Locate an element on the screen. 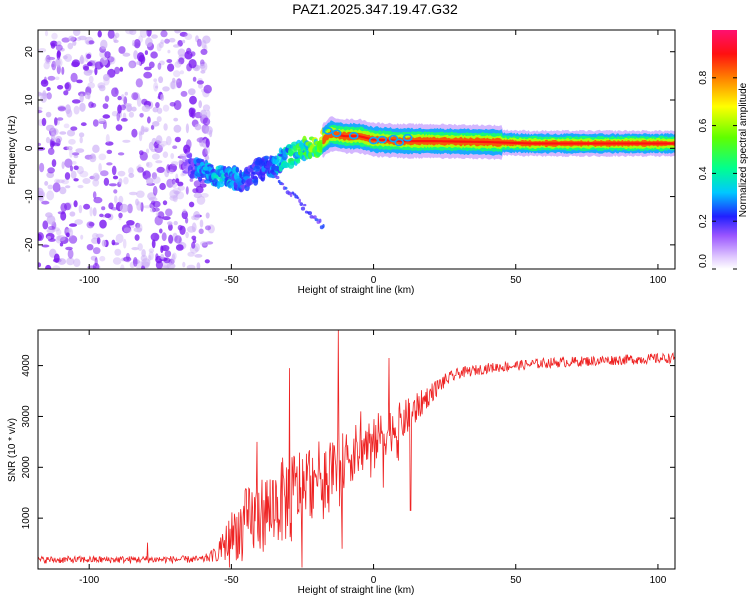 This screenshot has height=600, width=750. snr-x-label: Height of straight line (km) is located at coordinates (356, 590).